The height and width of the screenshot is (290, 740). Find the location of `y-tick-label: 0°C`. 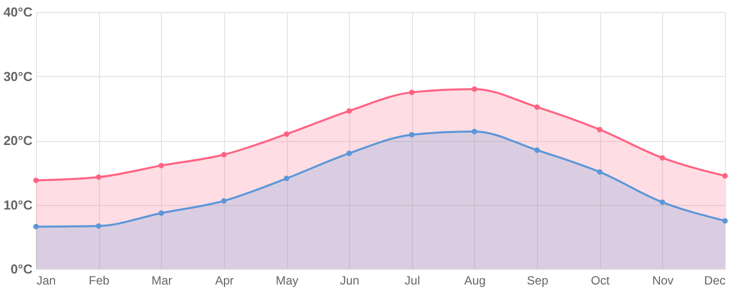

y-tick-label: 0°C is located at coordinates (22, 269).